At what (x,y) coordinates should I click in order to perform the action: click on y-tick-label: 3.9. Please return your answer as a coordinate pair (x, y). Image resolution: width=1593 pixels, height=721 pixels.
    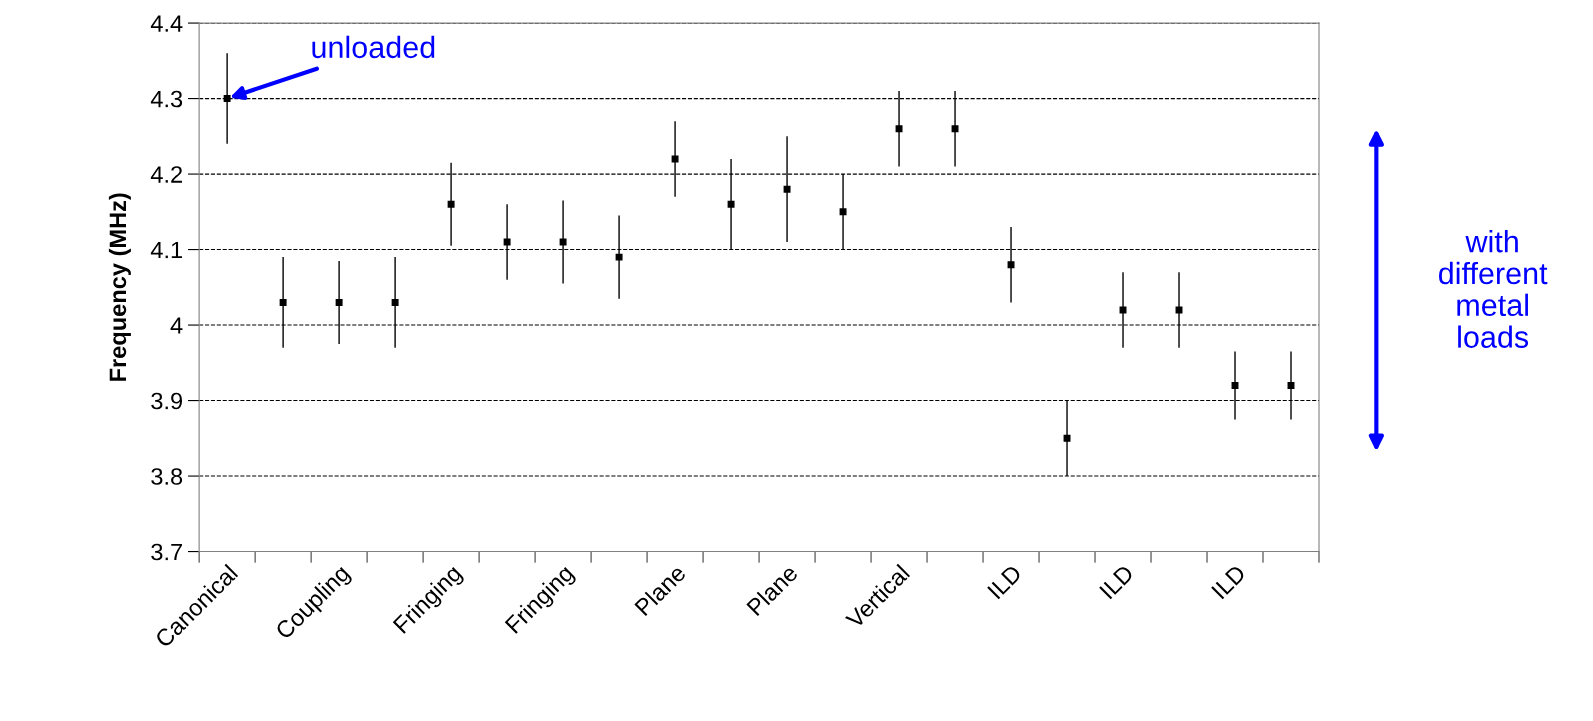
    Looking at the image, I should click on (167, 401).